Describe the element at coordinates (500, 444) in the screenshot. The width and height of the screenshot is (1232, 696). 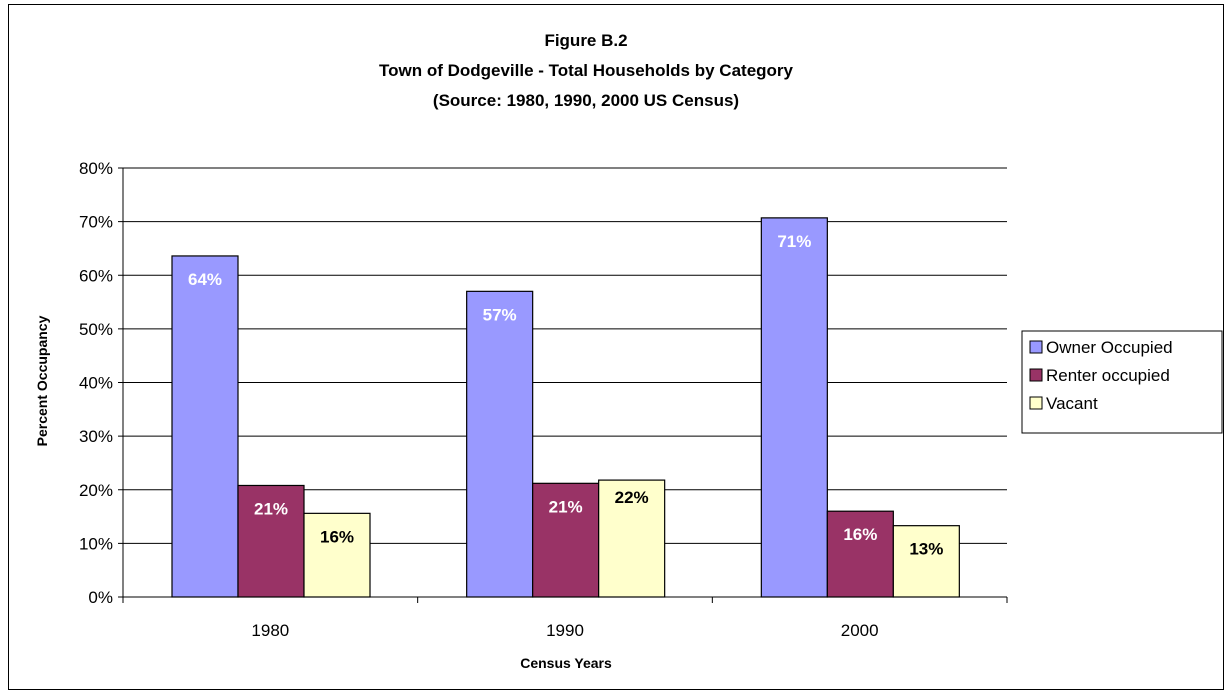
I see `bar-owner-occupied-1990` at that location.